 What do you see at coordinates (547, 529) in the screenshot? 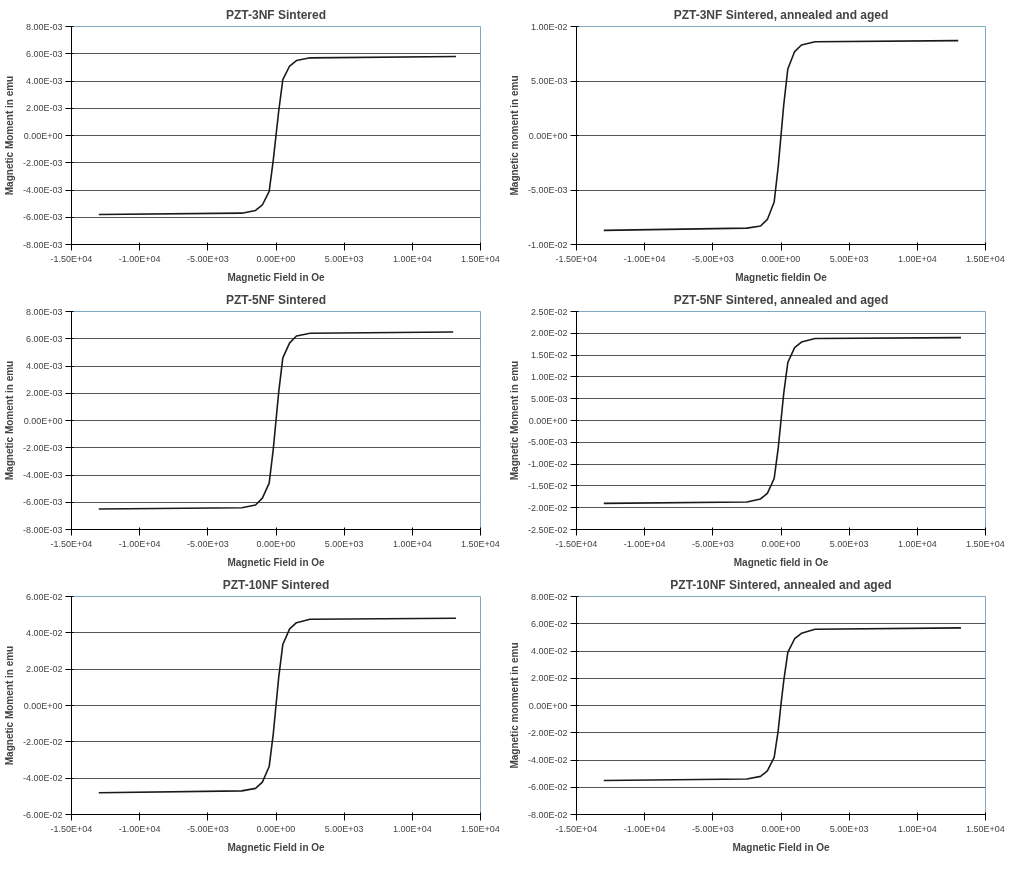
I see `y-tick-label: -2.50E-02` at bounding box center [547, 529].